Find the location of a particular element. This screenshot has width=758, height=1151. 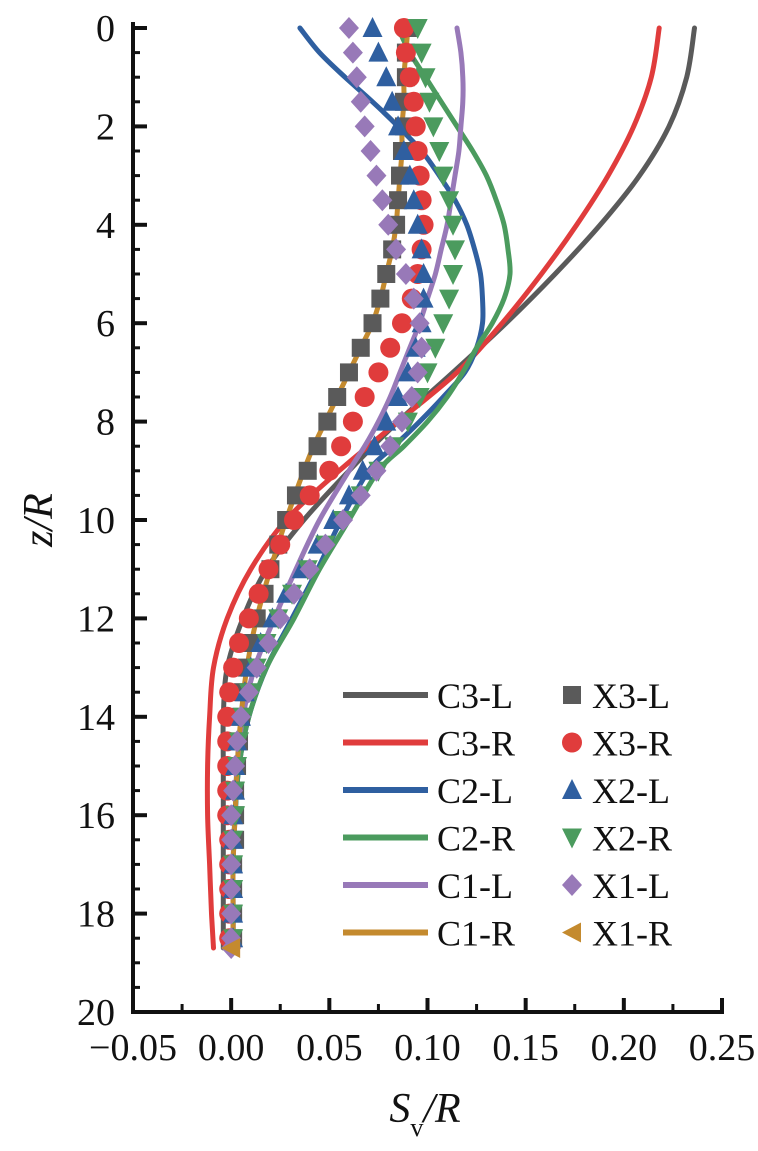

x-axis-ticks: −0.05 0.00 0.05 0.10 0.15 0.20 0.25 is located at coordinates (422, 1033).